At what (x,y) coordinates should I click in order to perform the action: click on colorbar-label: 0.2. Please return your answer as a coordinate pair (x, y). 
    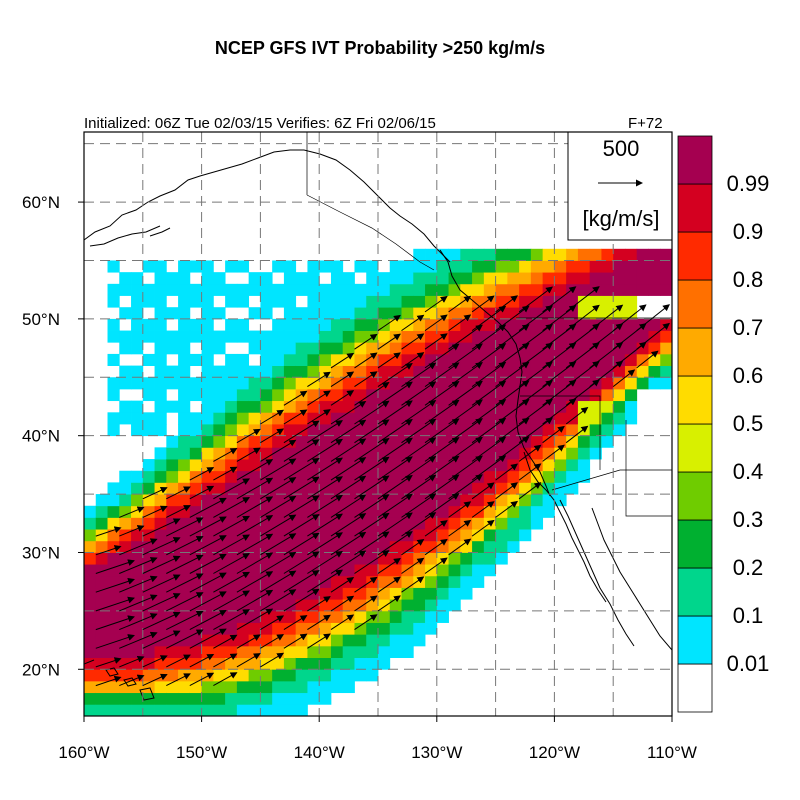
    Looking at the image, I should click on (748, 567).